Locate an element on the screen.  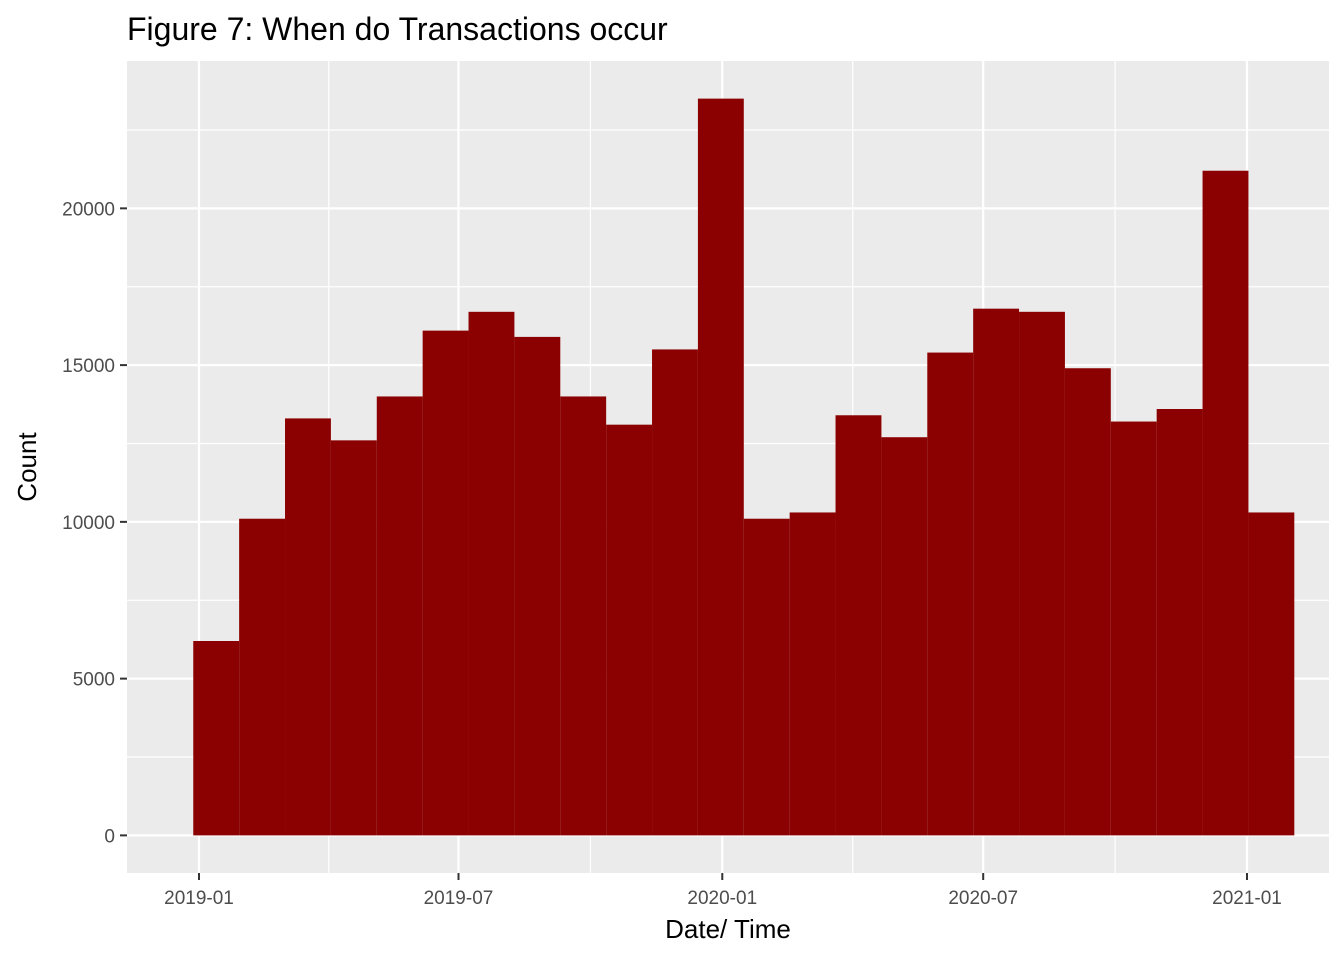
x-tick-label: 2019-07 is located at coordinates (459, 898).